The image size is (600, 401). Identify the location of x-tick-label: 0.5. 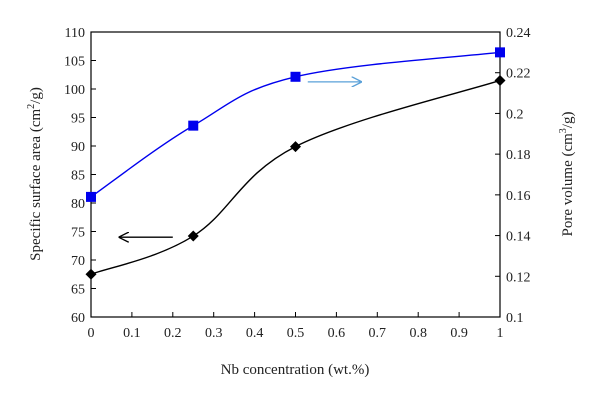
(296, 333).